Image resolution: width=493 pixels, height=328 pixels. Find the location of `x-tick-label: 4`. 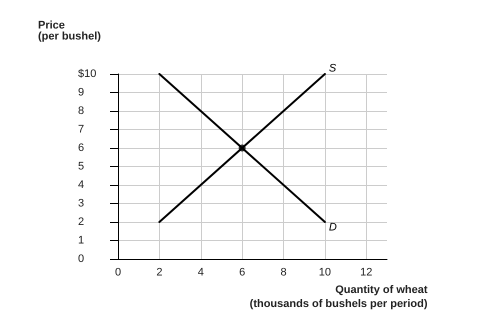

x-tick-label: 4 is located at coordinates (201, 272).